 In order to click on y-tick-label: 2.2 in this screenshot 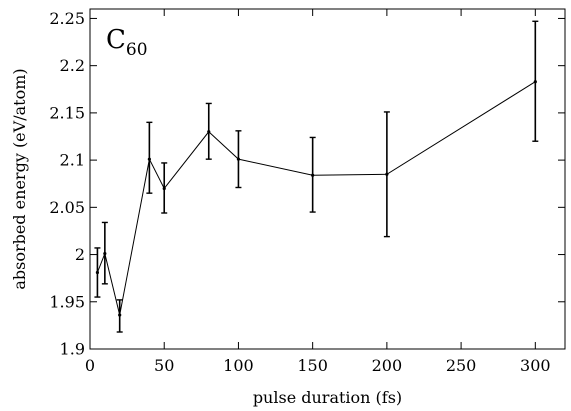, I will do `click(72, 65)`.